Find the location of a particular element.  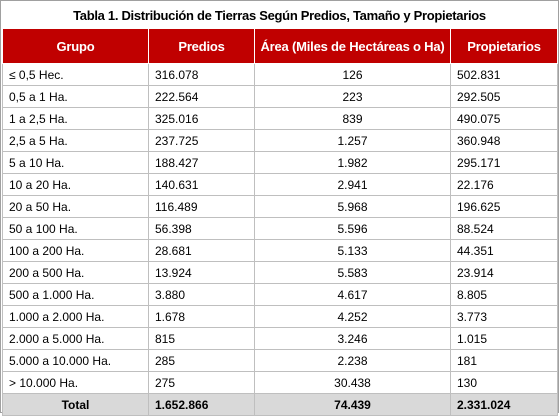

cell-area: 5.583 is located at coordinates (352, 272).